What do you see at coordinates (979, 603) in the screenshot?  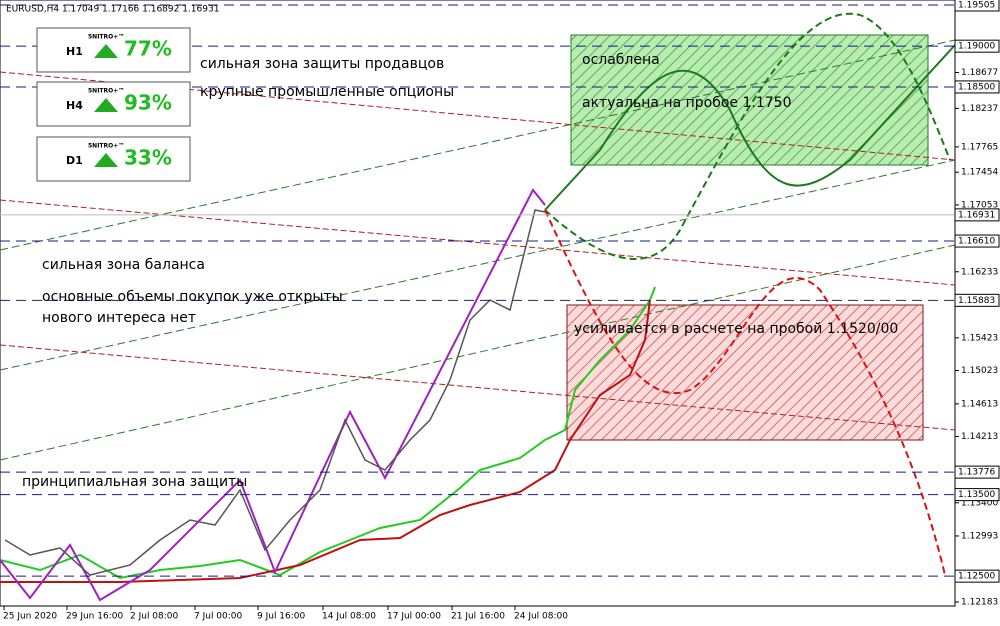 I see `price-label: 1.12183` at bounding box center [979, 603].